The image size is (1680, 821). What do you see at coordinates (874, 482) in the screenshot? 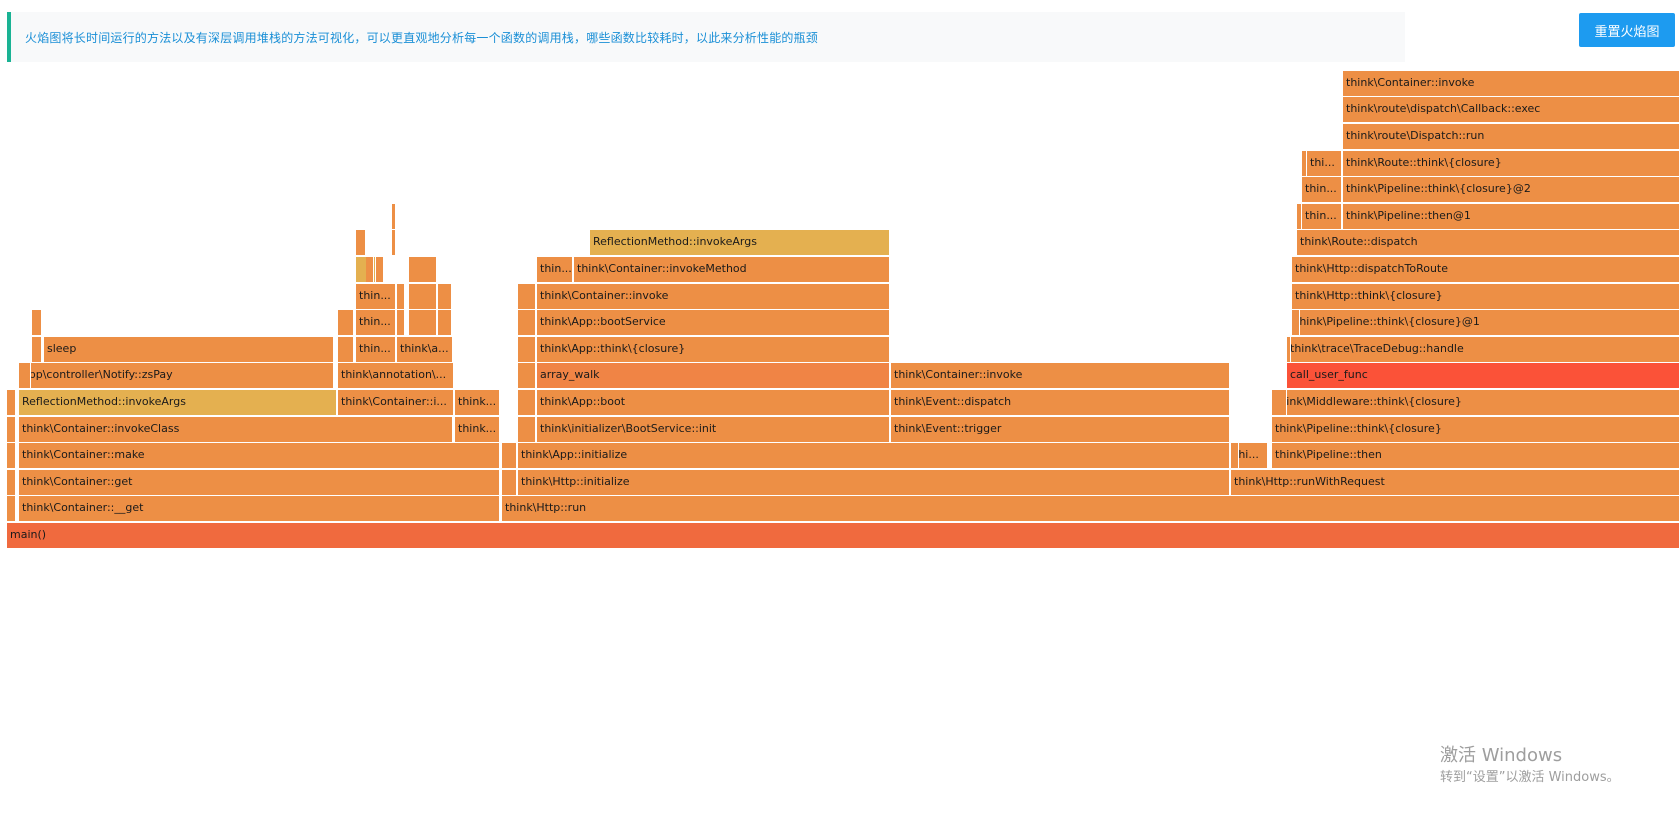
I see `flame-frame: think\Http::initialize` at bounding box center [874, 482].